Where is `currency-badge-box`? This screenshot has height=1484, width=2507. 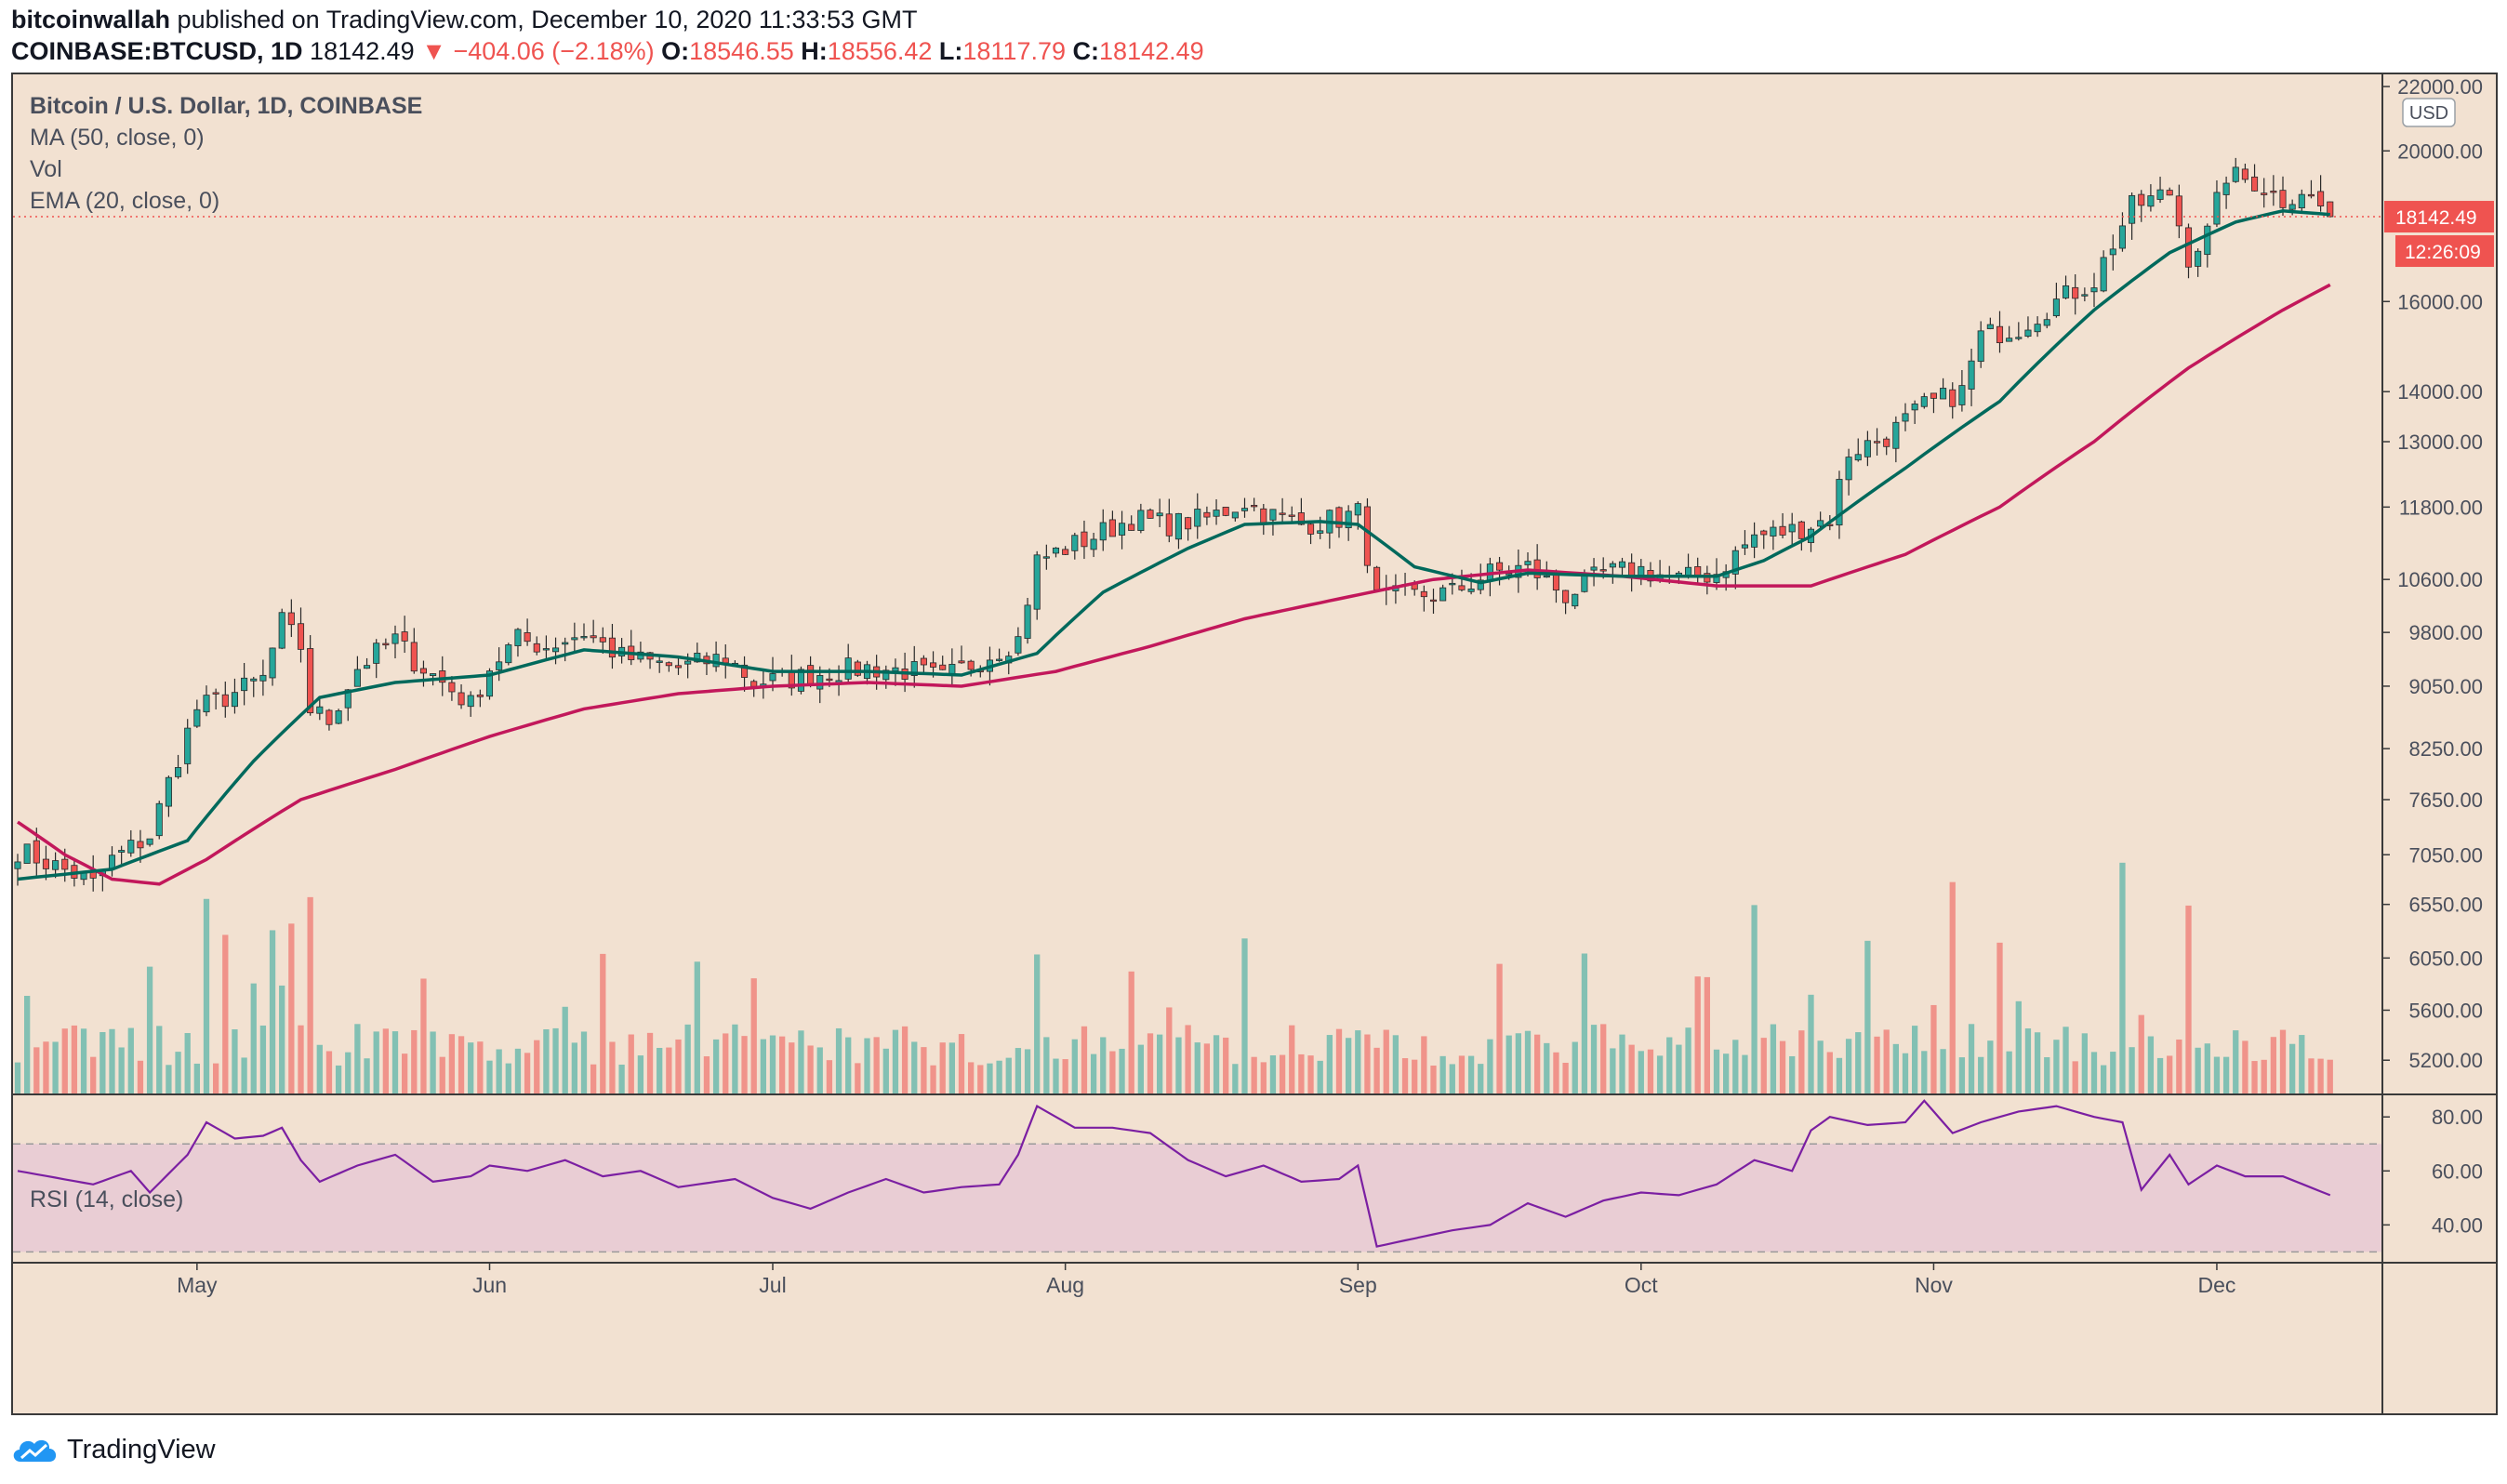 currency-badge-box is located at coordinates (2429, 112).